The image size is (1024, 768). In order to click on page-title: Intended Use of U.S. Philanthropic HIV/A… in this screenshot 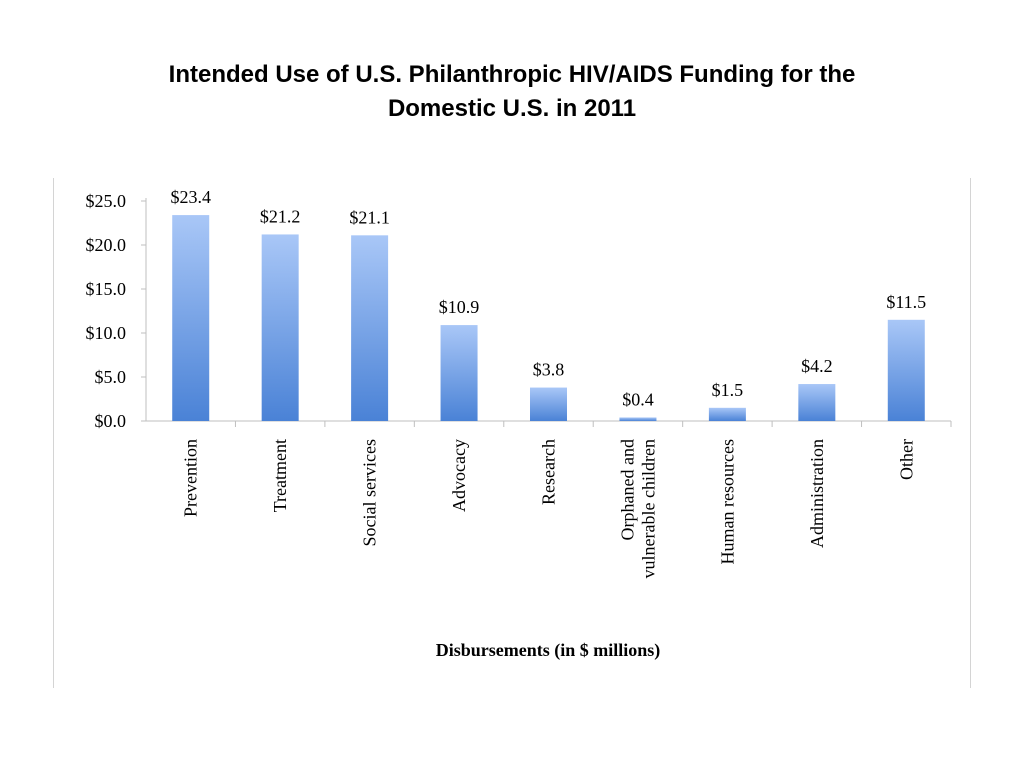, I will do `click(512, 92)`.